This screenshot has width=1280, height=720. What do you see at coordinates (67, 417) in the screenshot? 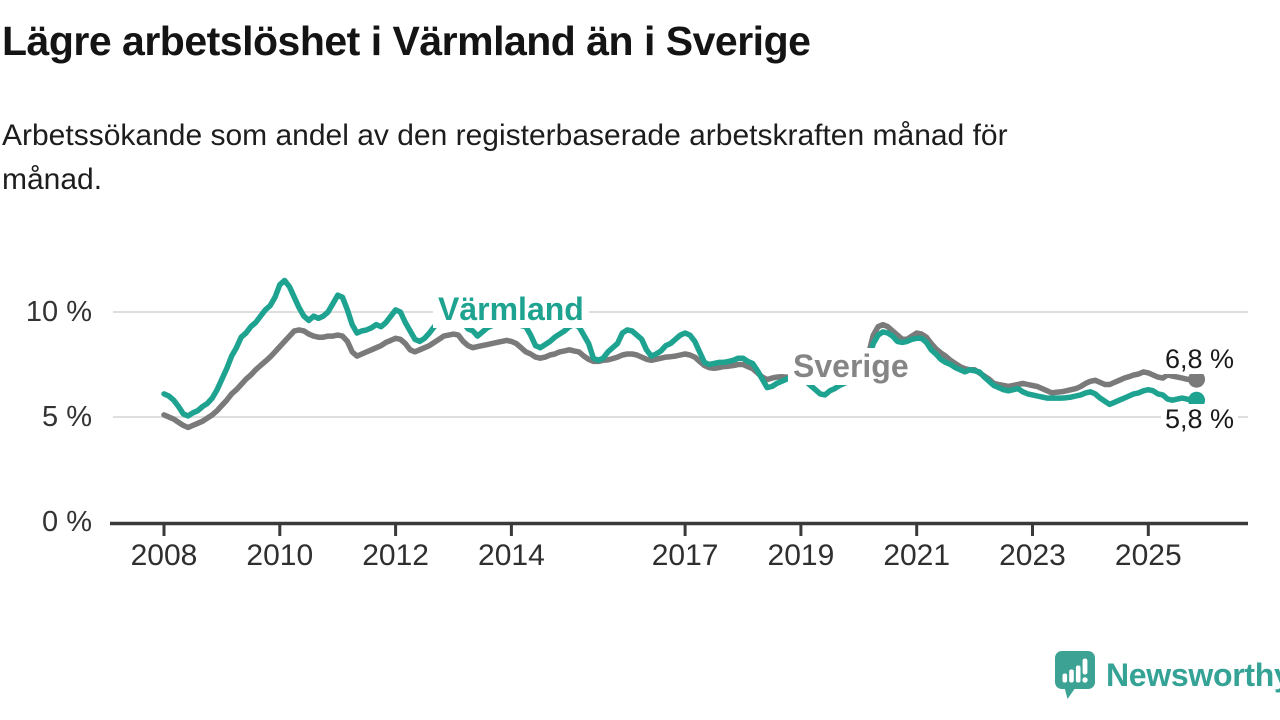
I see `y-axis-label-5pct: 5 %` at bounding box center [67, 417].